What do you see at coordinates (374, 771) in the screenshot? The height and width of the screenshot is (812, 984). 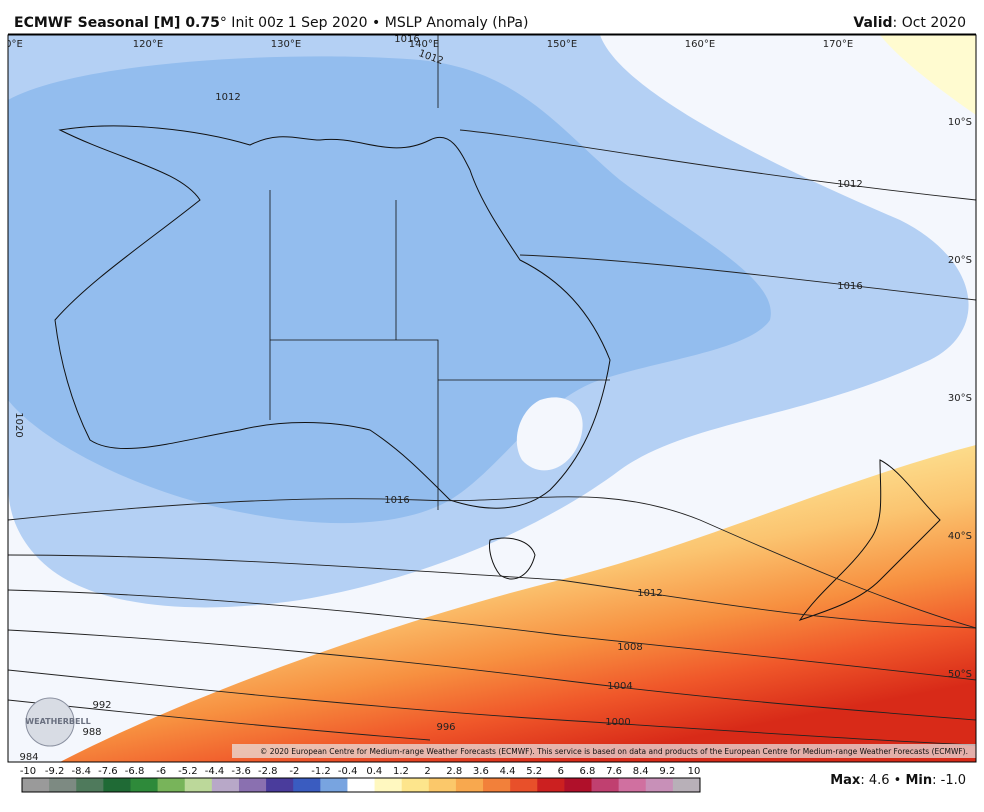 I see `colorbar-tick-label: 0.4` at bounding box center [374, 771].